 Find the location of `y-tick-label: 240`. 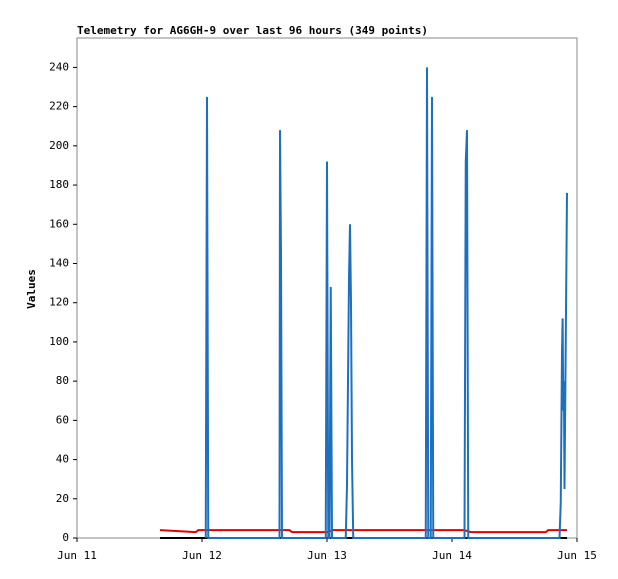

y-tick-label: 240 is located at coordinates (59, 66).